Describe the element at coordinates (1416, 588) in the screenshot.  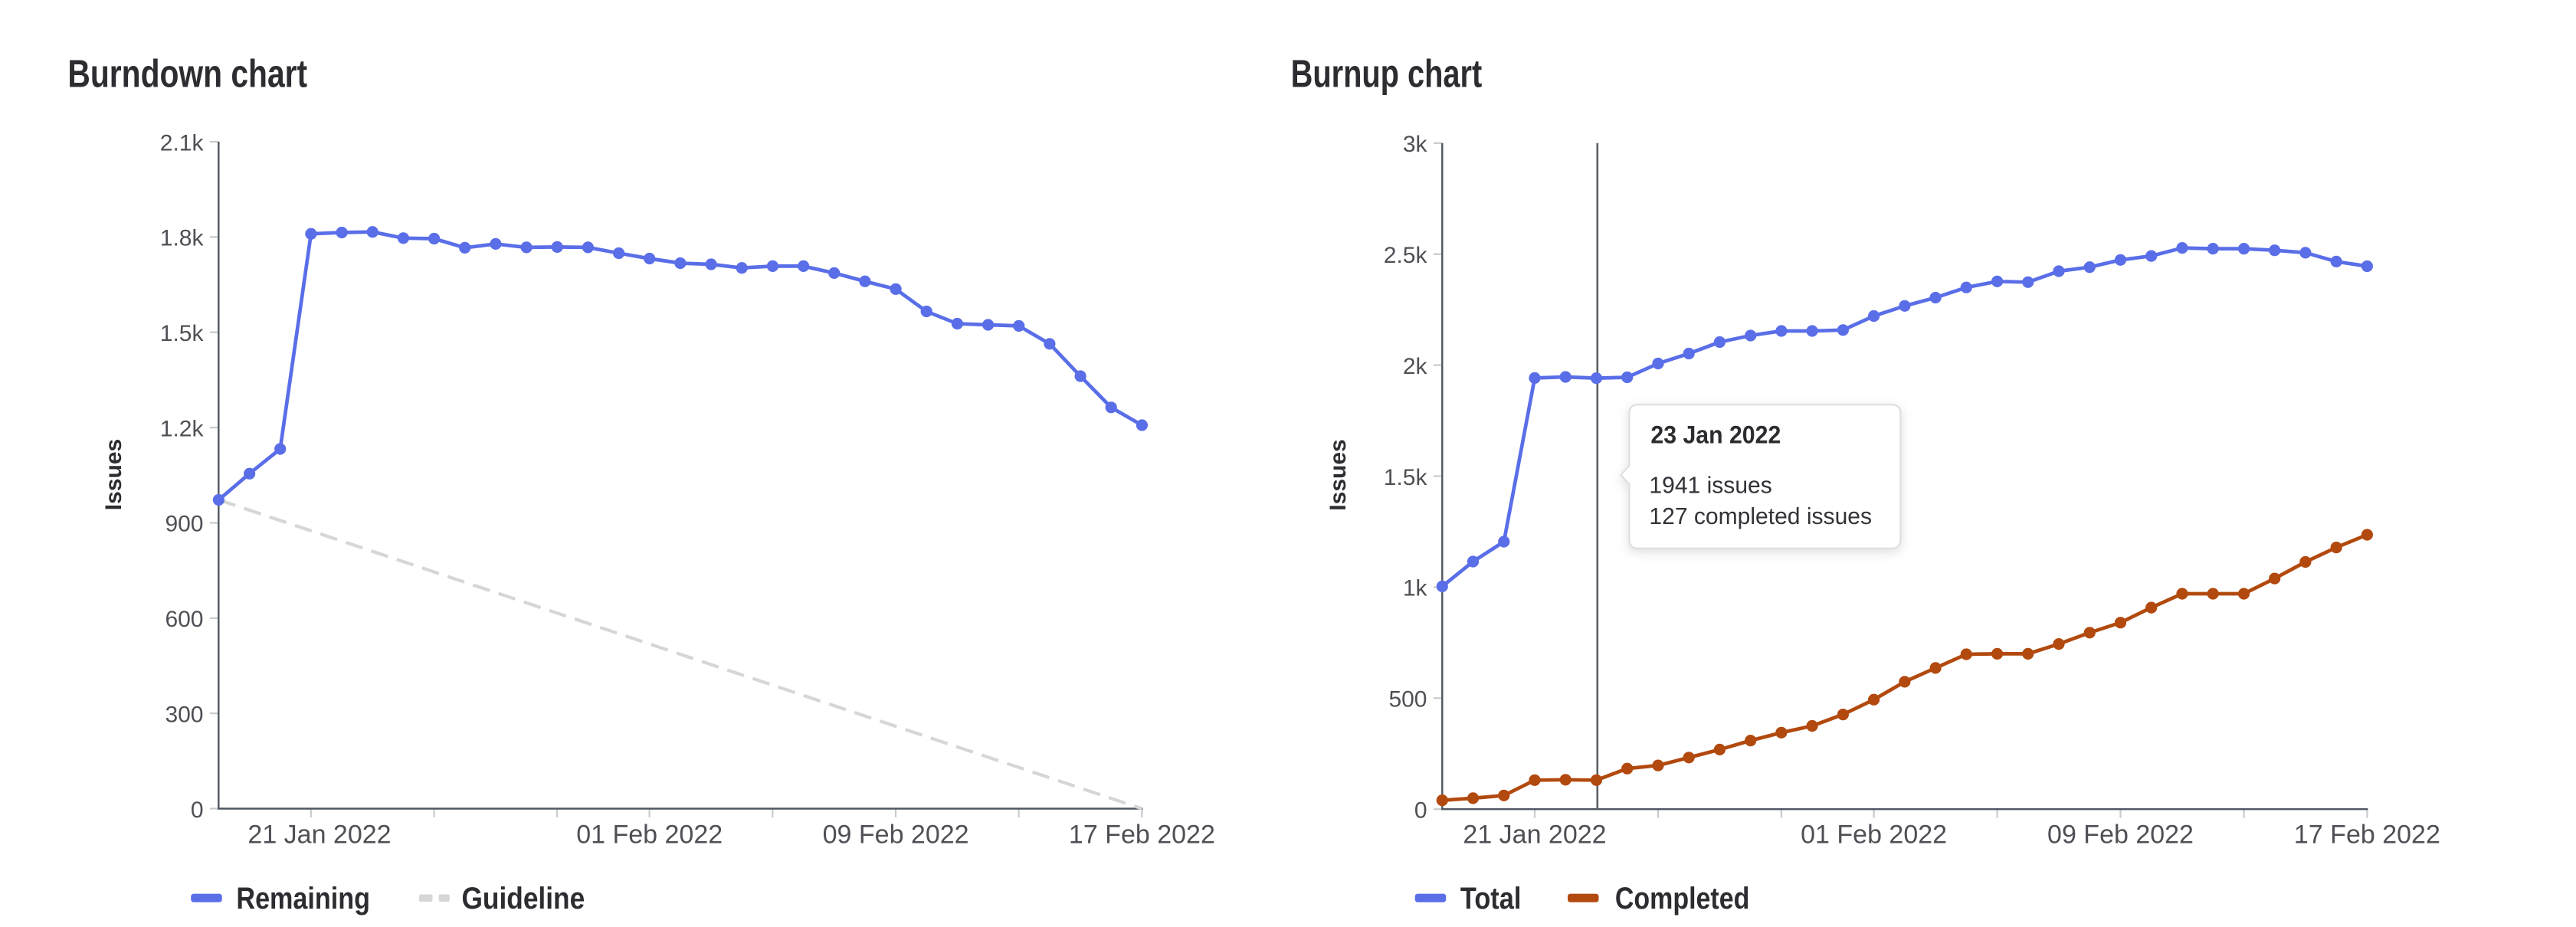
I see `svg-text: 1k` at that location.